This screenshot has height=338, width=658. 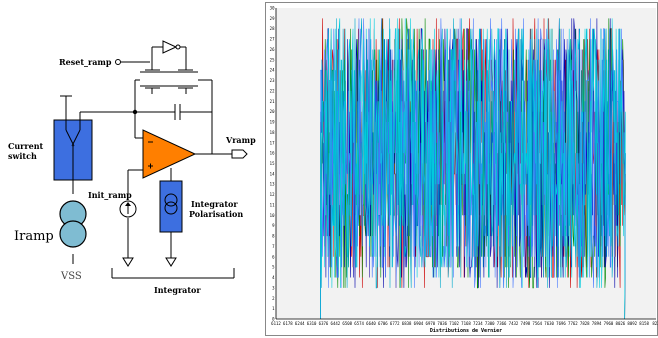 I want to click on y-tick-label: 28, so click(x=272, y=28).